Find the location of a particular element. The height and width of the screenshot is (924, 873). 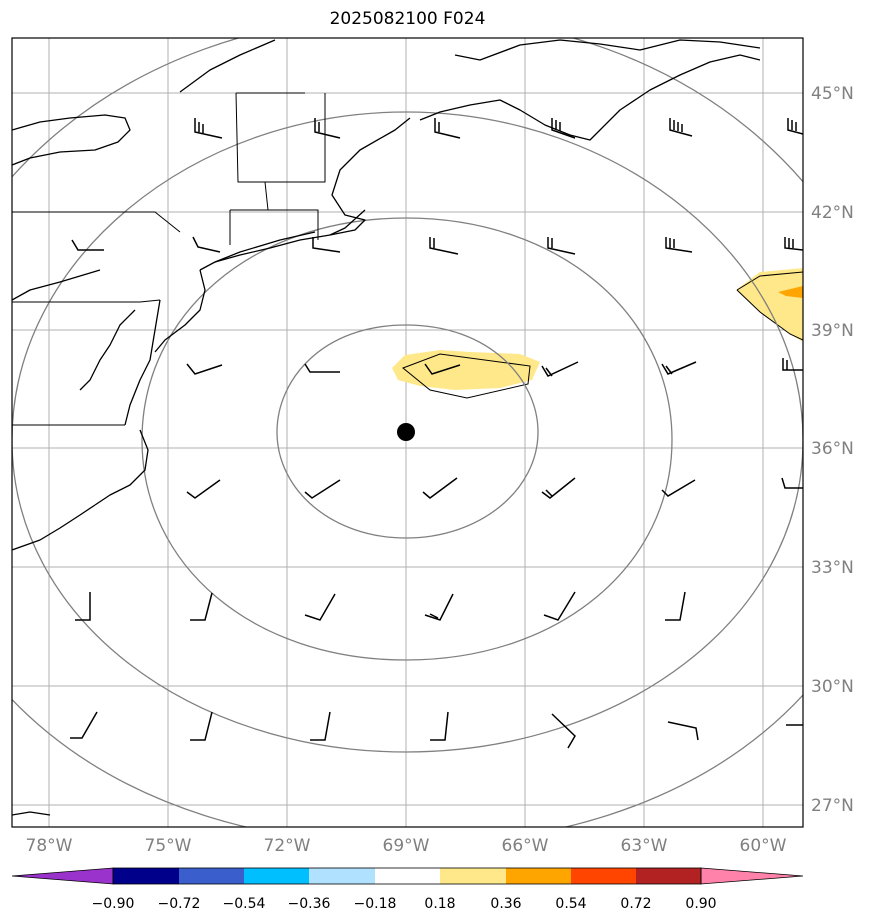

lon-labels: 78°W 75°W 72°W 69°W 66°W 63°W 60°W is located at coordinates (406, 846).